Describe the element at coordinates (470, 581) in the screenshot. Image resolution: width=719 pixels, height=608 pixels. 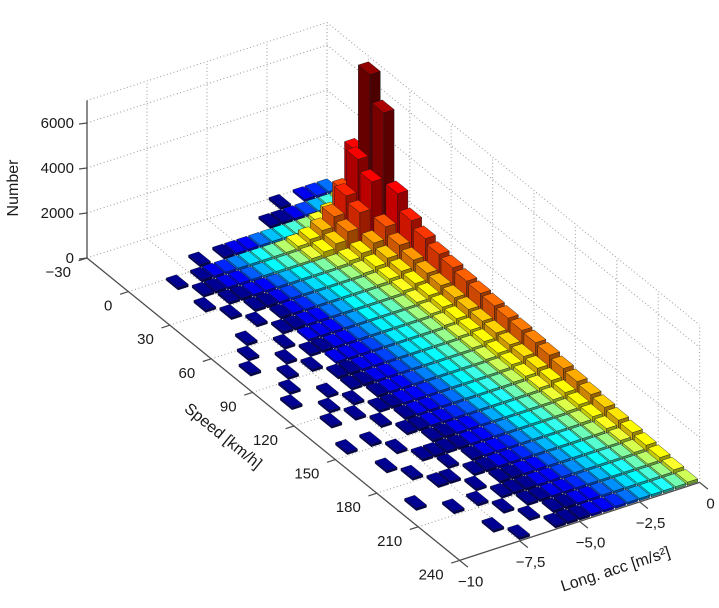
I see `acc-axis-tick-label: −10` at that location.